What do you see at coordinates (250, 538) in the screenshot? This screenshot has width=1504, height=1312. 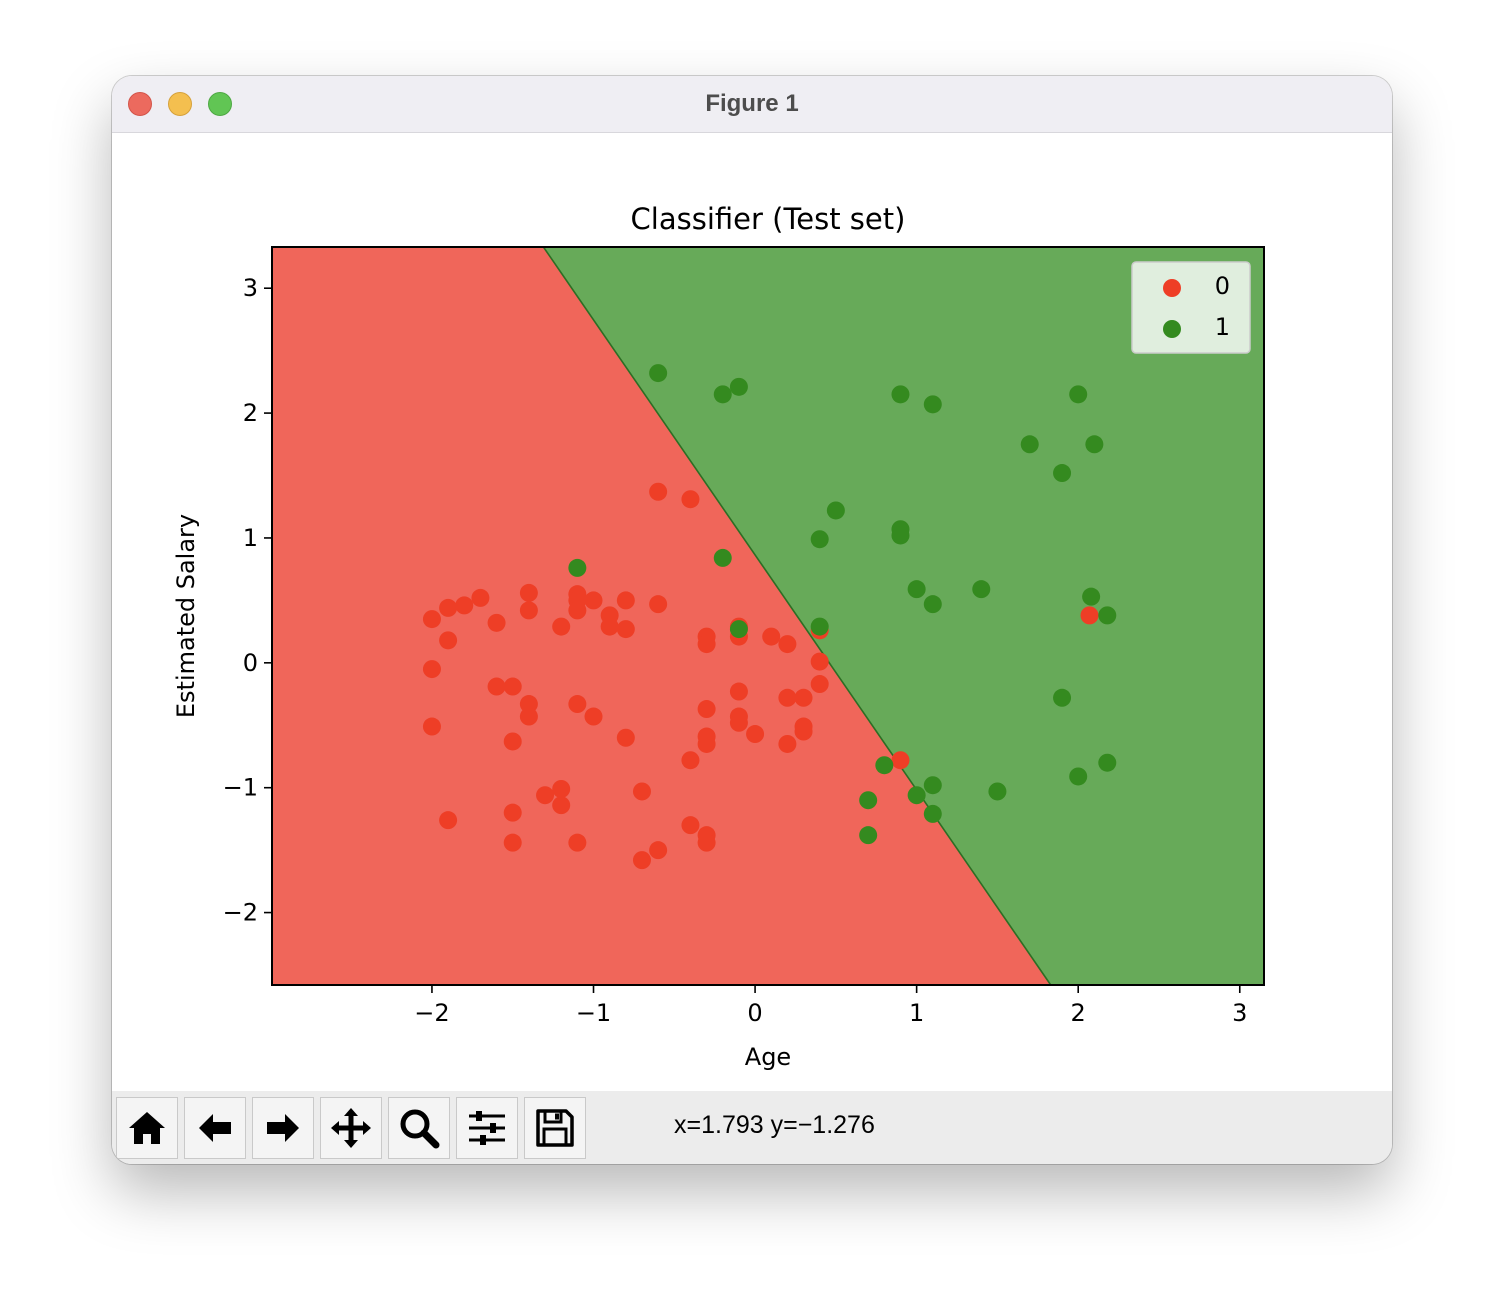 I see `y-tick-label: 1` at bounding box center [250, 538].